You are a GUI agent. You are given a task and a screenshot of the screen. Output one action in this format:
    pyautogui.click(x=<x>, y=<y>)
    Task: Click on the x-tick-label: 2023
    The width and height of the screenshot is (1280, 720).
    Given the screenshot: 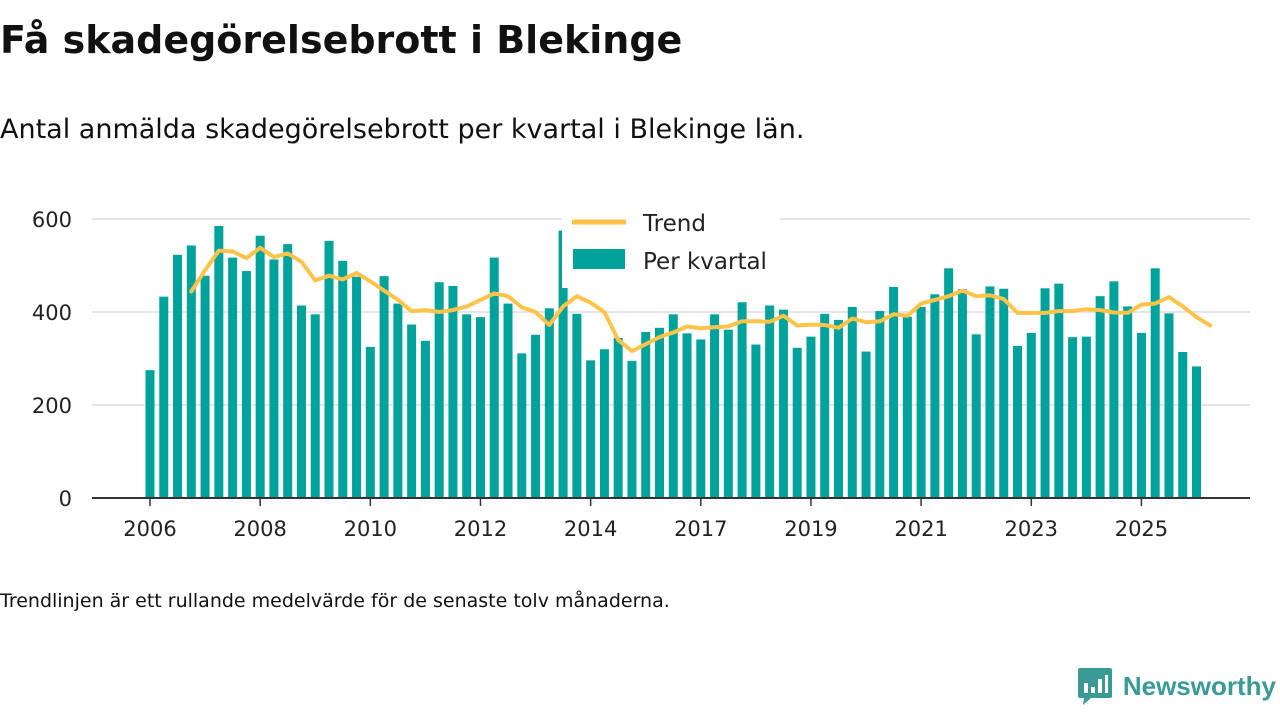 What is the action you would take?
    pyautogui.click(x=1031, y=529)
    